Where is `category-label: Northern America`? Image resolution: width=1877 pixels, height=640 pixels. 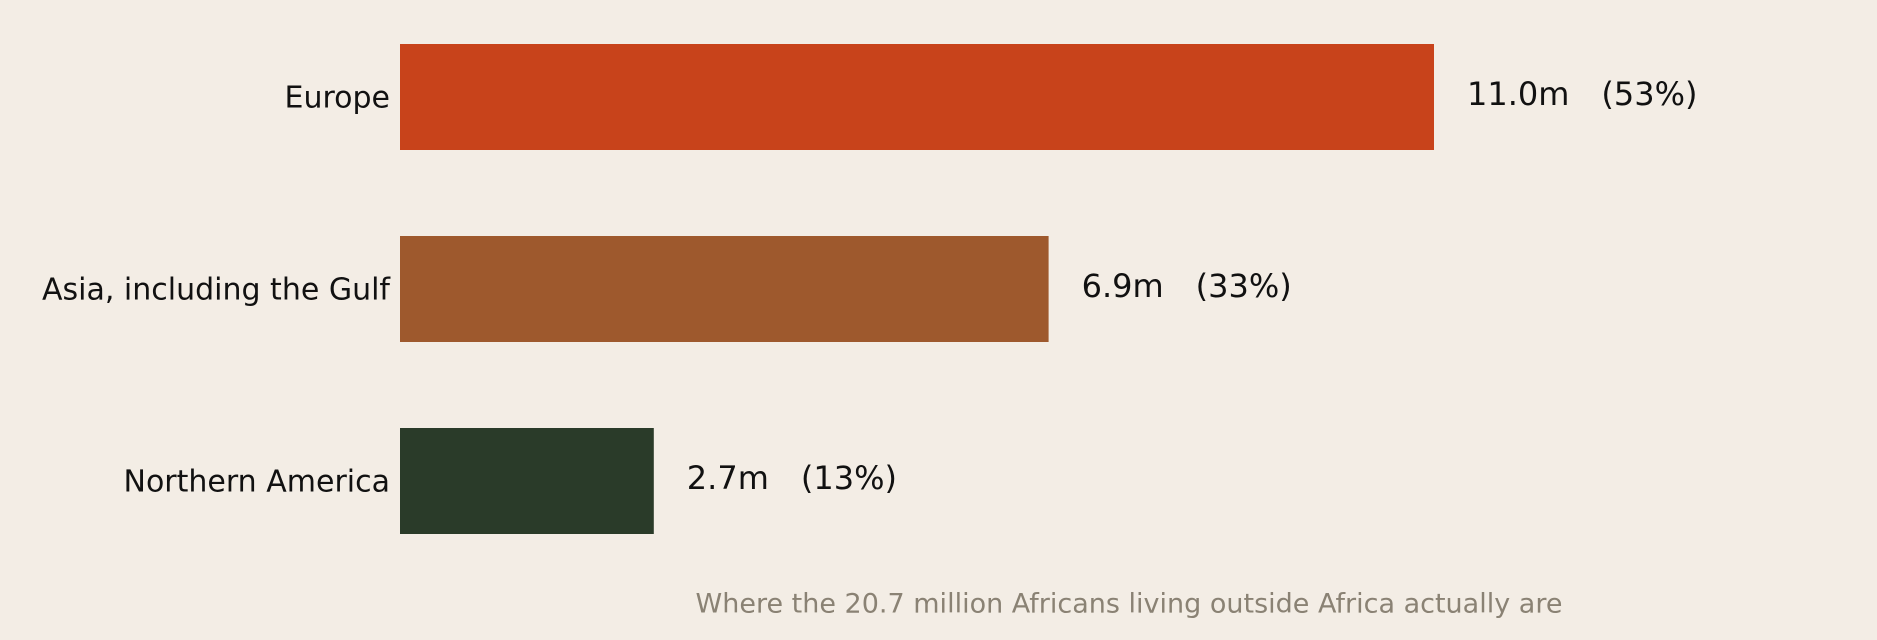 category-label: Northern America is located at coordinates (257, 482).